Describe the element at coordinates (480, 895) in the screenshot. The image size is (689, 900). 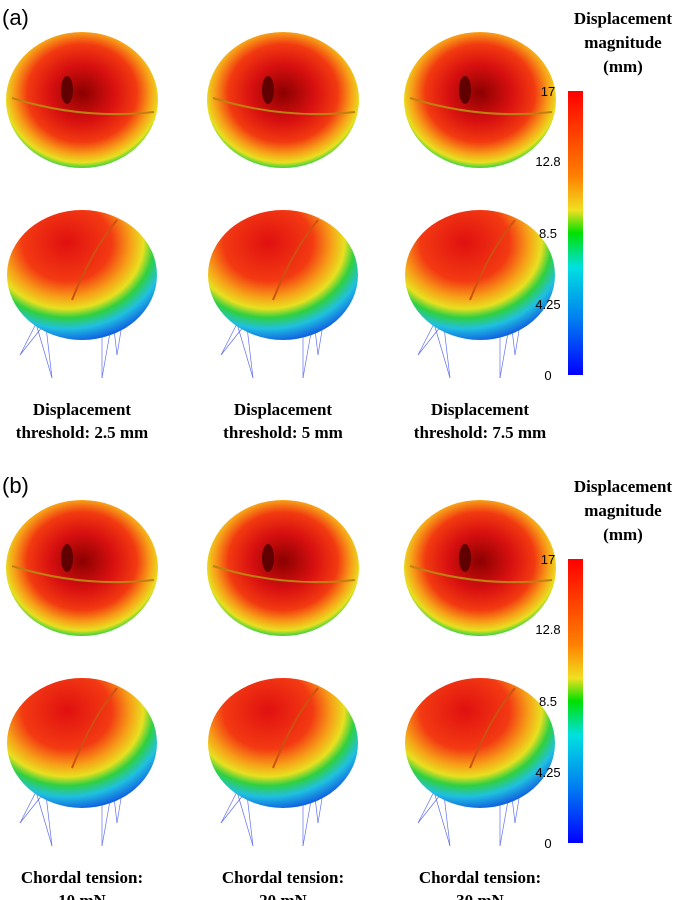
I see `caption: 30 mN` at that location.